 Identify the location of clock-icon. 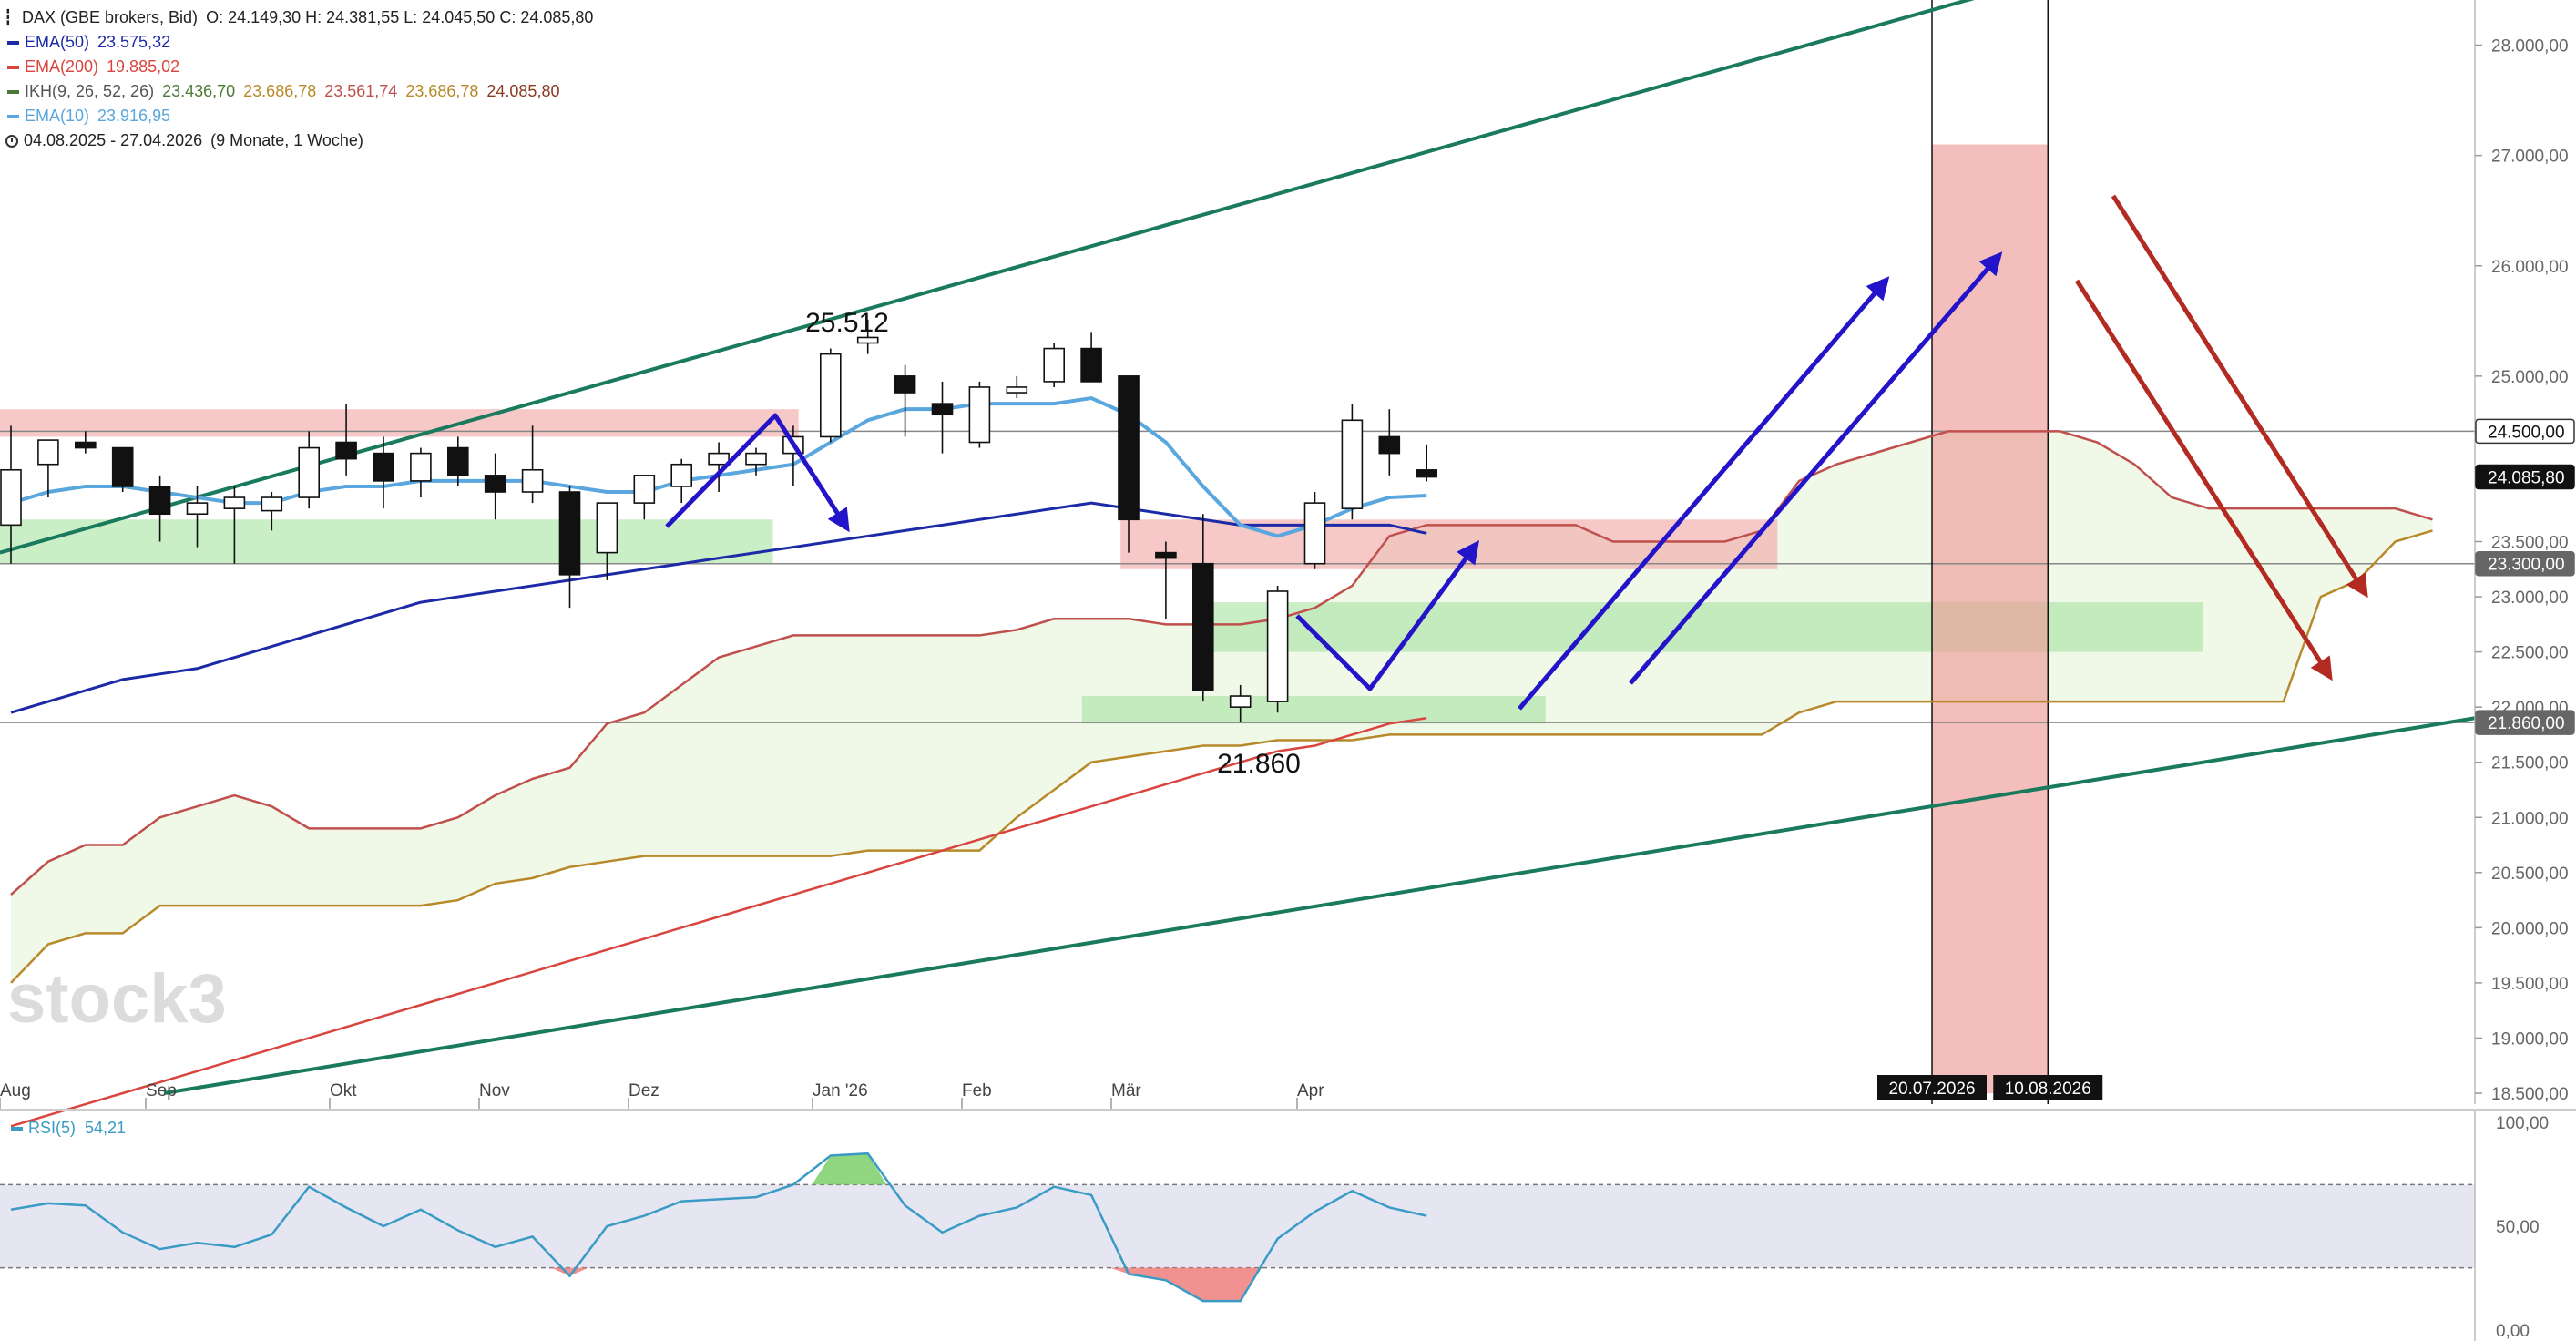
(11, 141).